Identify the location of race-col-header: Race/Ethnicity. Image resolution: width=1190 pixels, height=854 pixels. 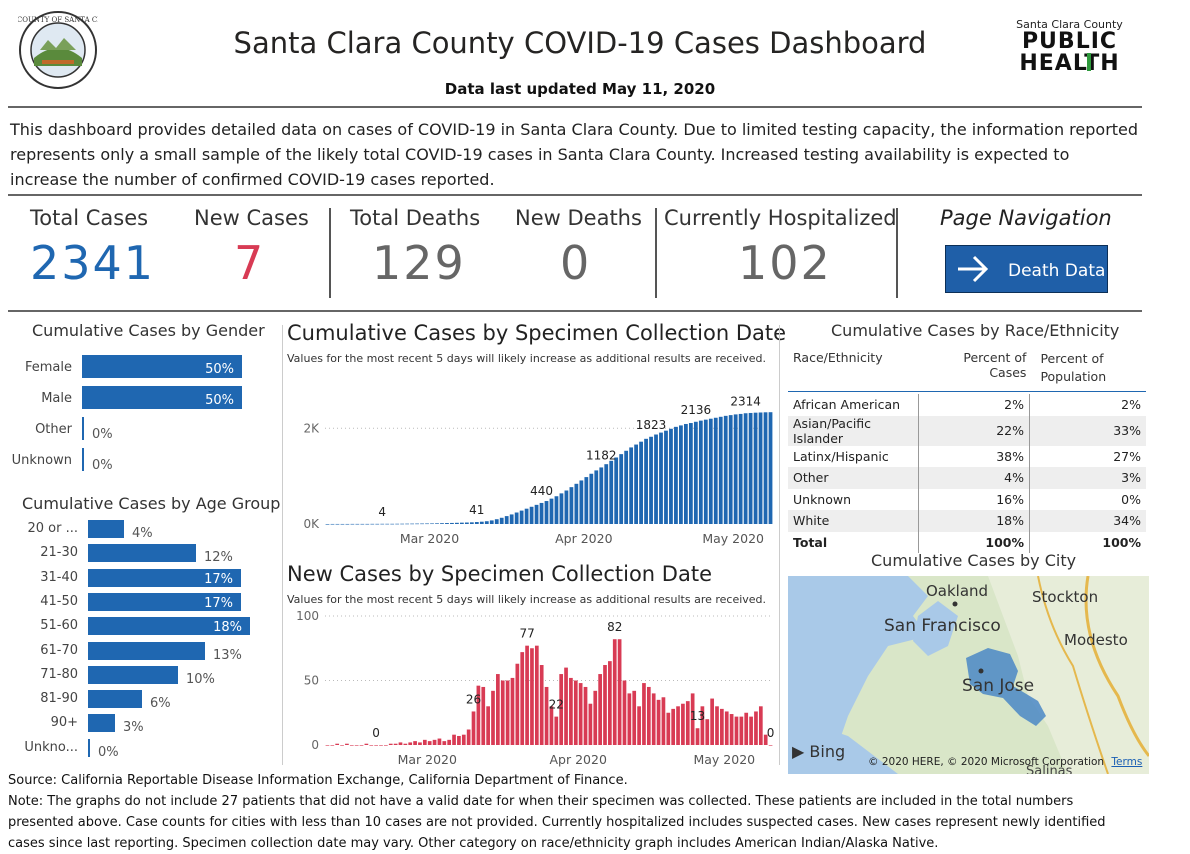
(838, 357).